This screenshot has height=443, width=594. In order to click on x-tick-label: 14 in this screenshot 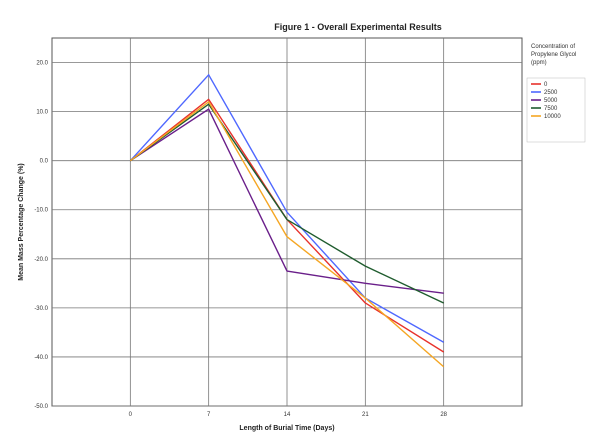, I will do `click(287, 415)`.